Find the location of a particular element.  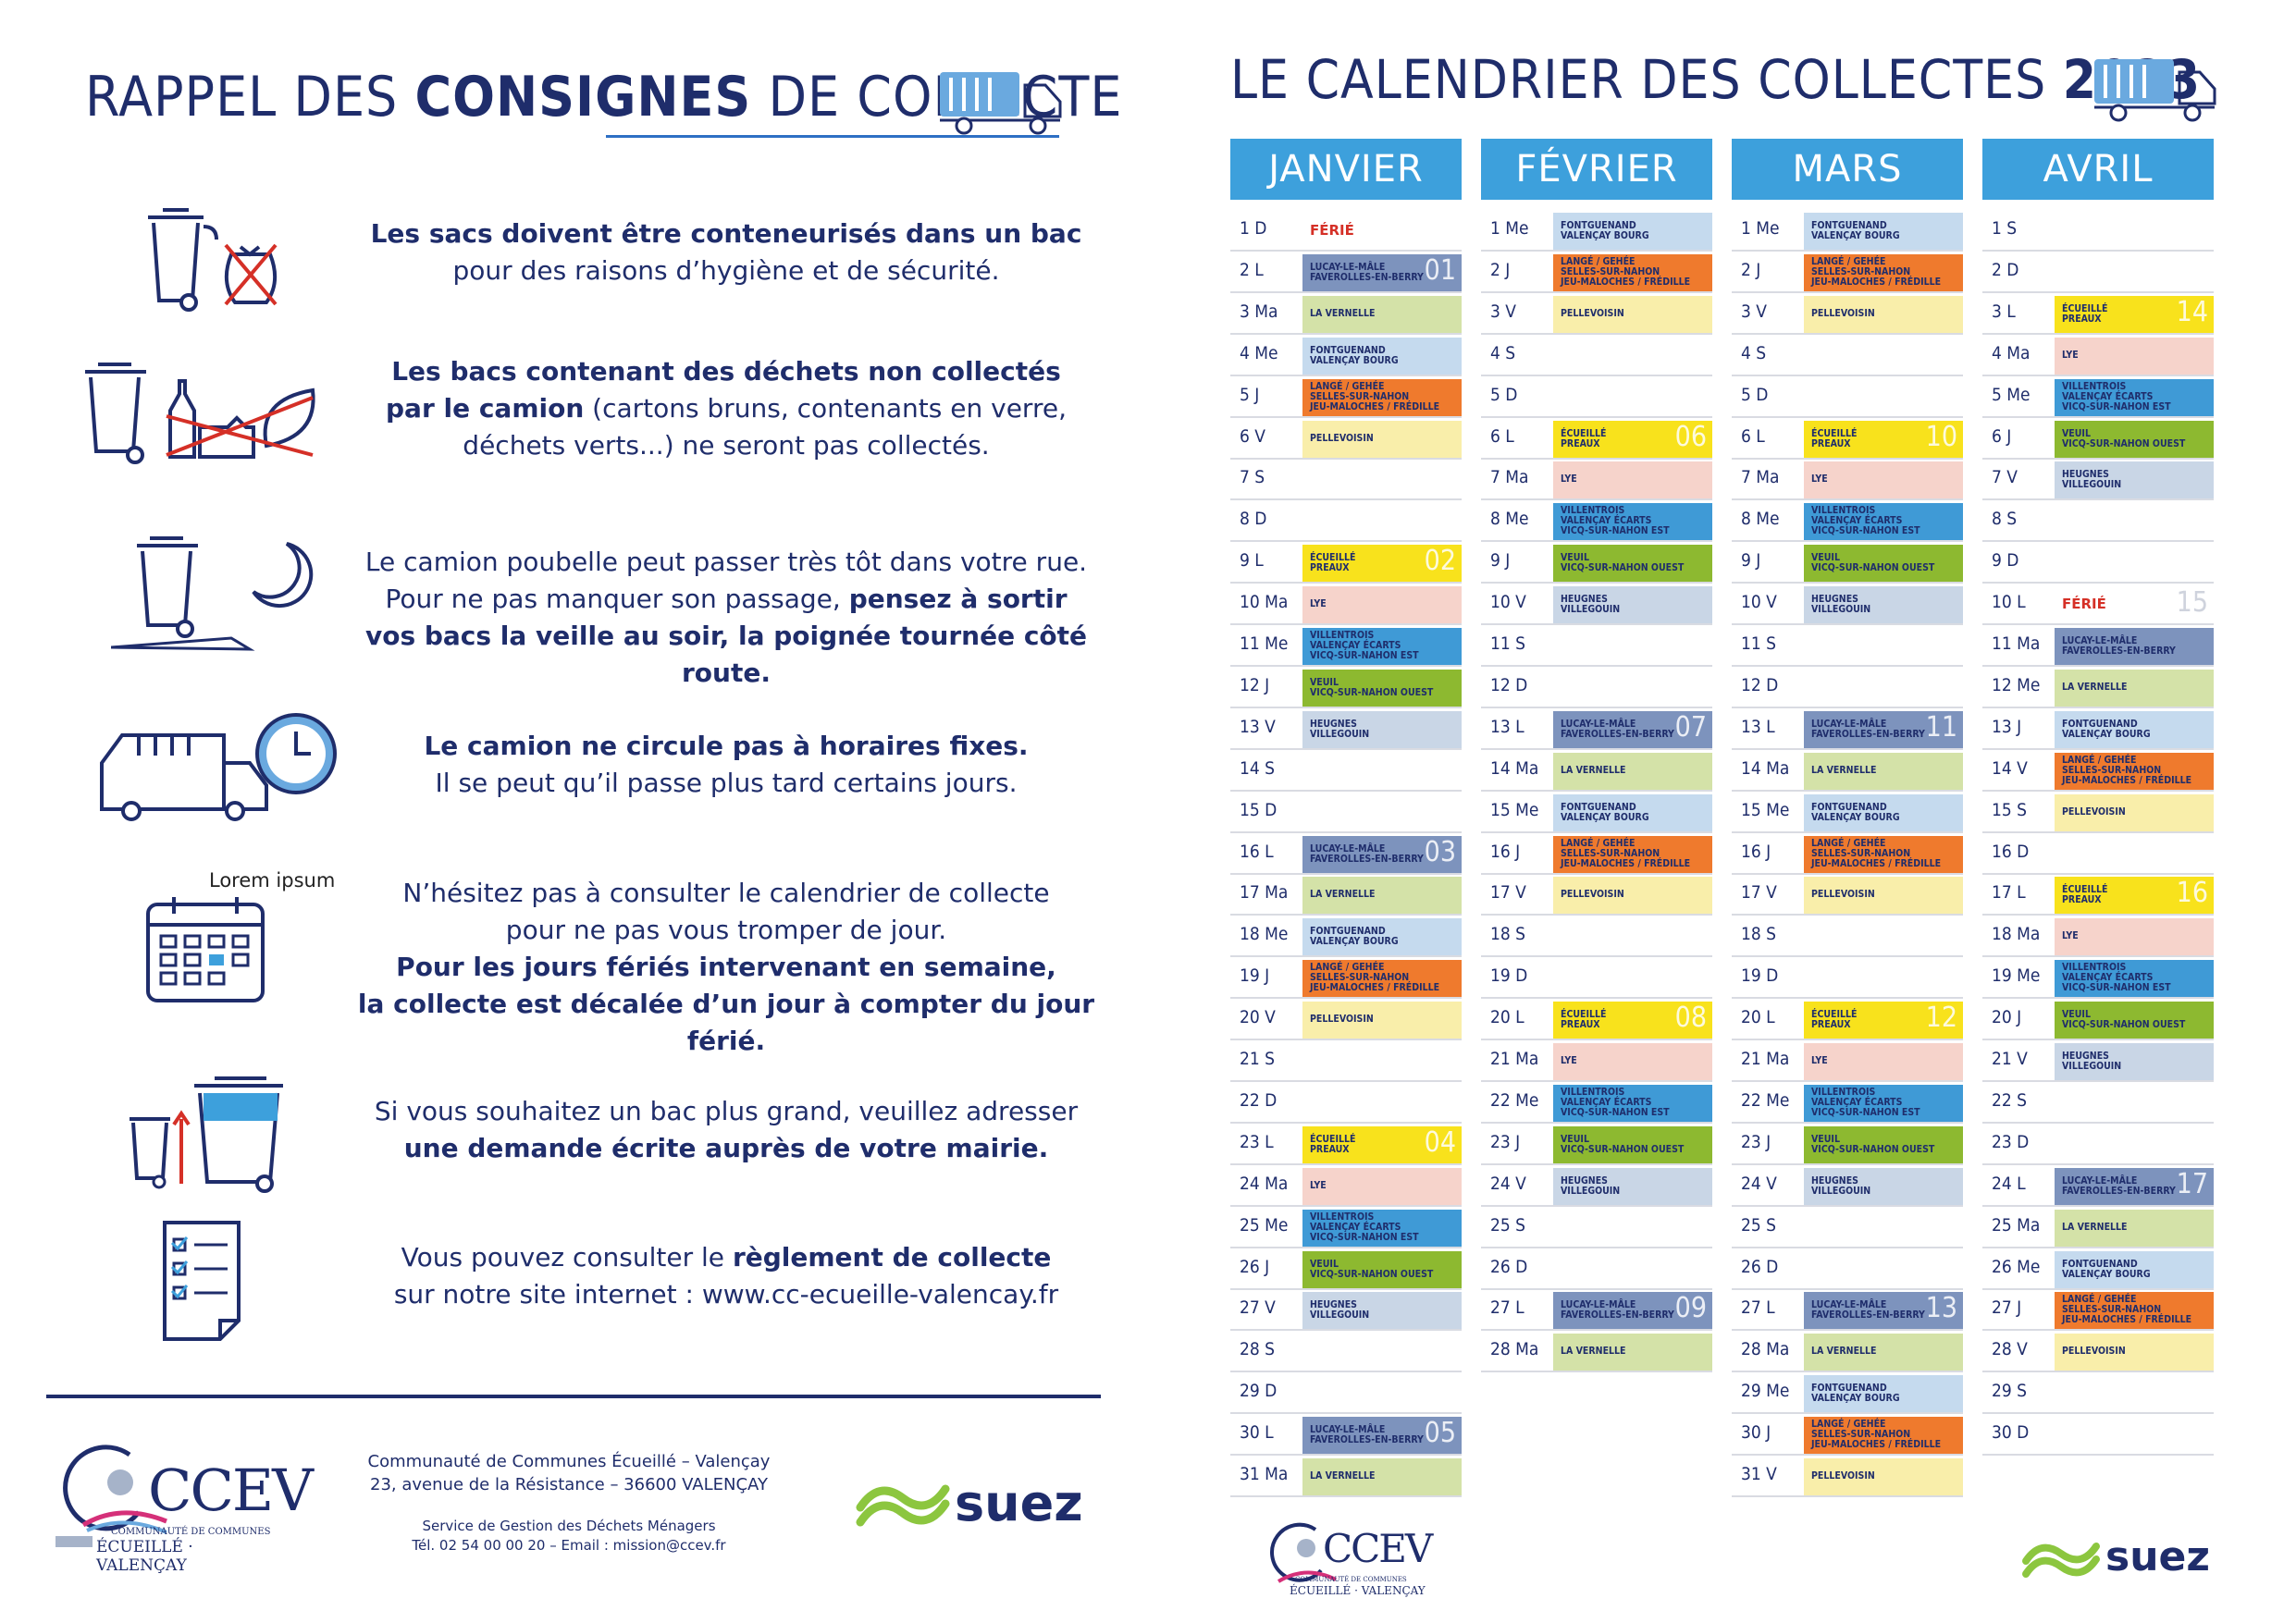

calendar-day: 6 V PELLEVOISIN is located at coordinates (1346, 439).